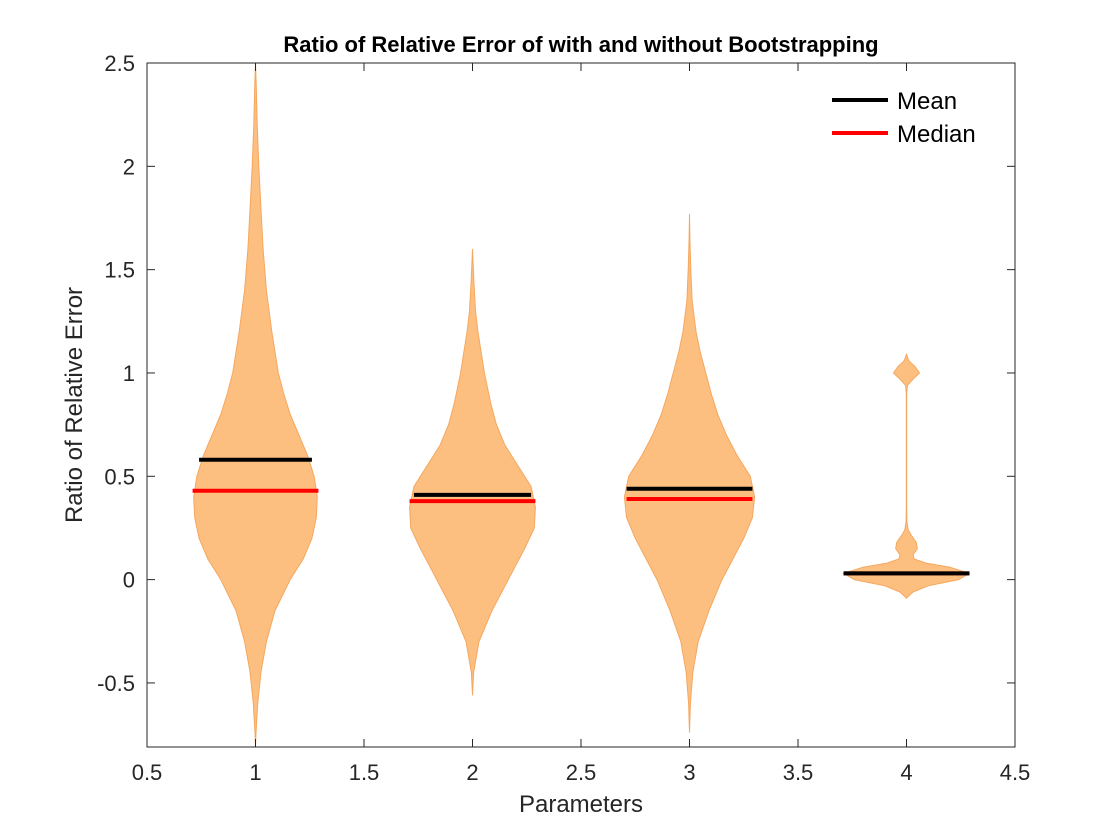 The width and height of the screenshot is (1120, 840). What do you see at coordinates (129, 373) in the screenshot?
I see `y-tick-label: 1` at bounding box center [129, 373].